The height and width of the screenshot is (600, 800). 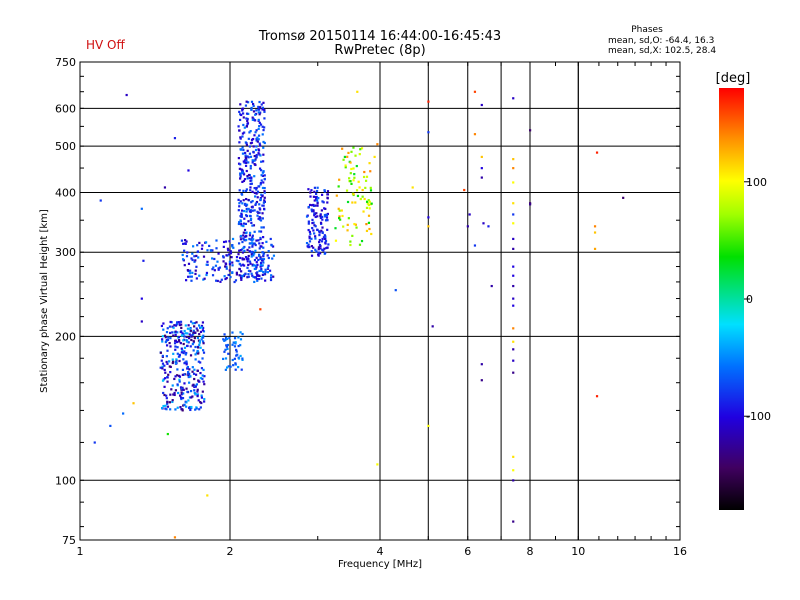 What do you see at coordinates (380, 551) in the screenshot?
I see `x-tick-label: 4` at bounding box center [380, 551].